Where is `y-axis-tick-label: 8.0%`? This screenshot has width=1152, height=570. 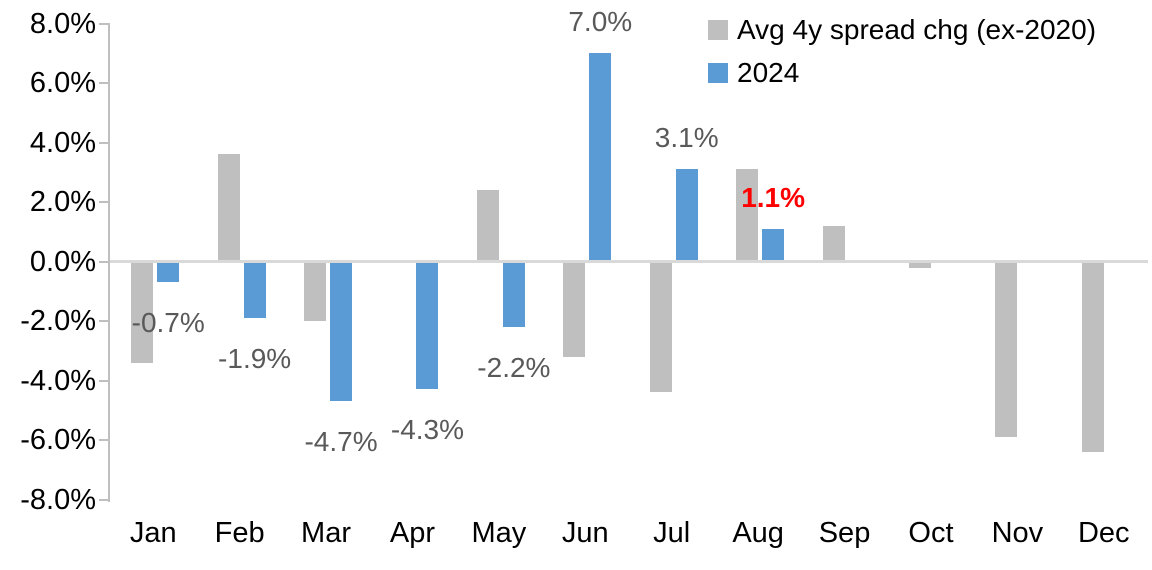 y-axis-tick-label: 8.0% is located at coordinates (62, 23).